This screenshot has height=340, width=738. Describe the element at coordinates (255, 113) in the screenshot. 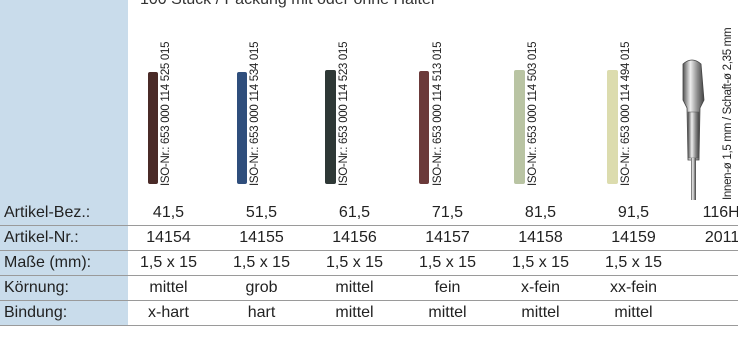

I see `iso-label: ISO-Nr.: 653 000 114 534 015` at that location.